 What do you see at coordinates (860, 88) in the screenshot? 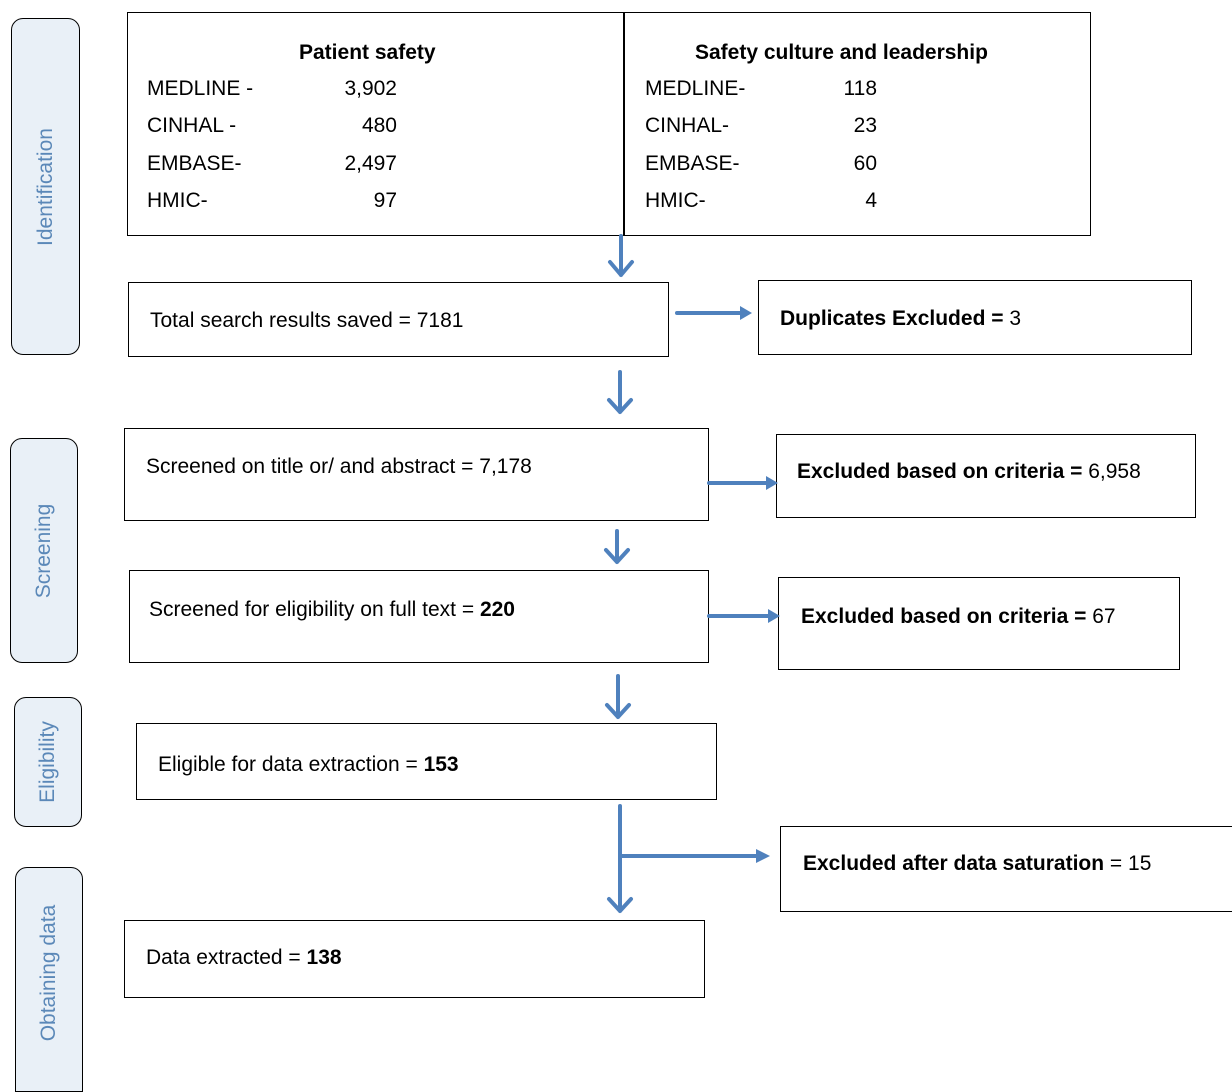
I see `sc-count-0: 118` at bounding box center [860, 88].